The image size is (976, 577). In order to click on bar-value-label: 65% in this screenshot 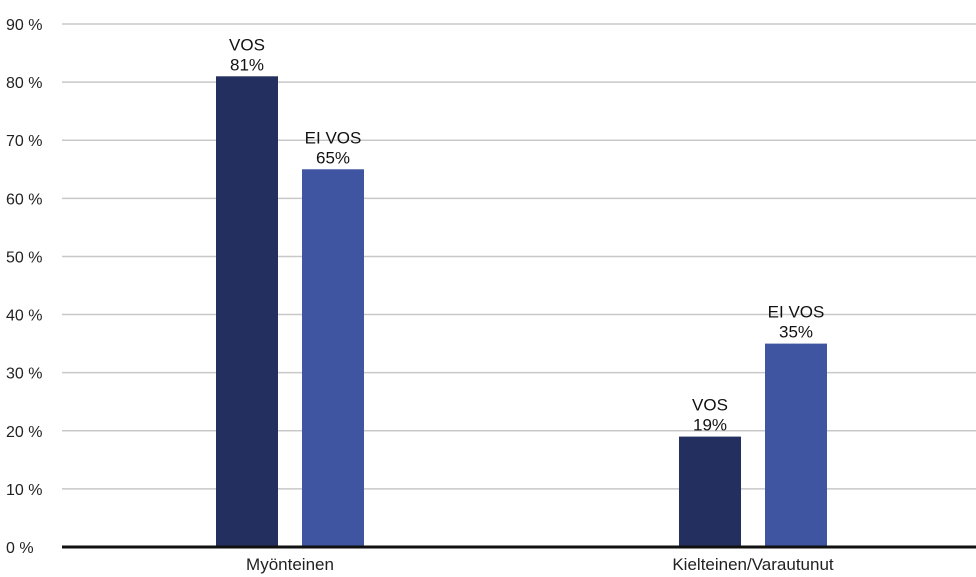, I will do `click(333, 157)`.